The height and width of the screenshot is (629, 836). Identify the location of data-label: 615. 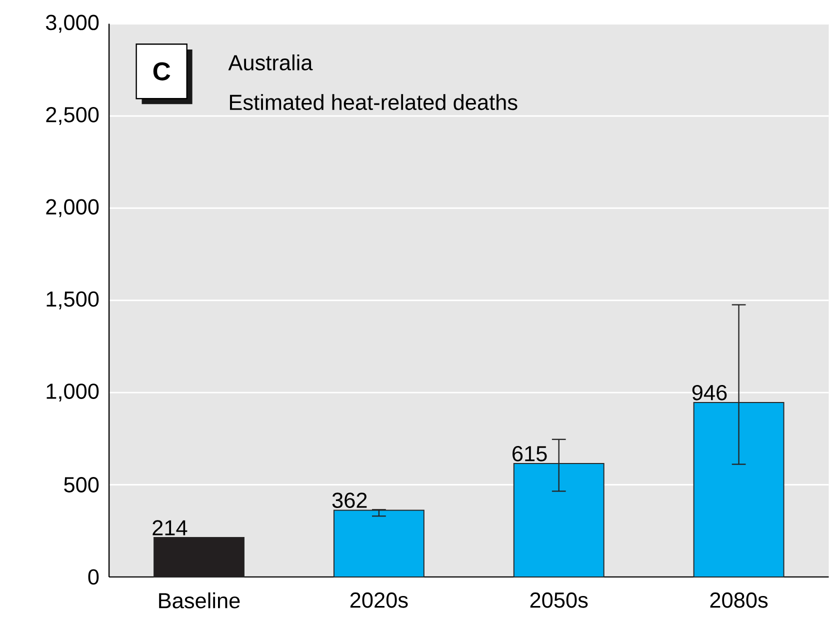
(529, 454).